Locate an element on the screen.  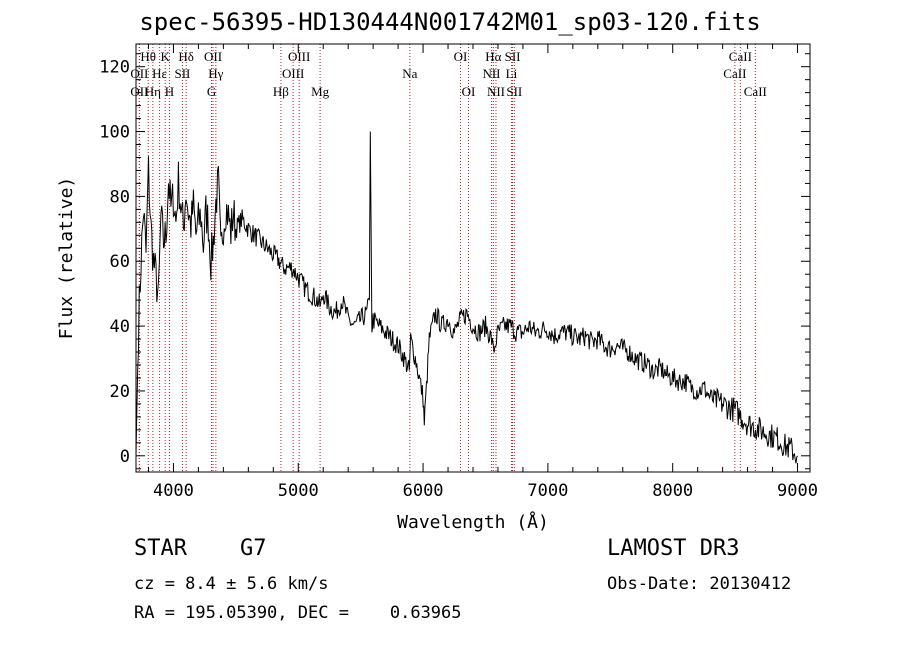
spectral-line-label: Hε is located at coordinates (159, 73).